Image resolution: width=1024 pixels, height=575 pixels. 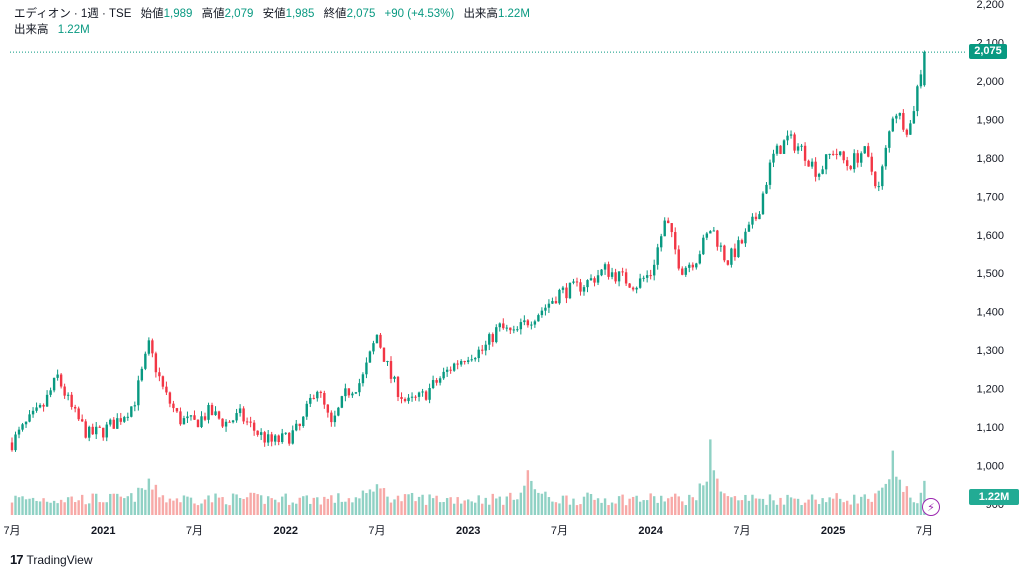 I want to click on time-axis: 7月 2021 7月 2022 7月 2023 7月 2024 7月 2025 7月, so click(x=468, y=531).